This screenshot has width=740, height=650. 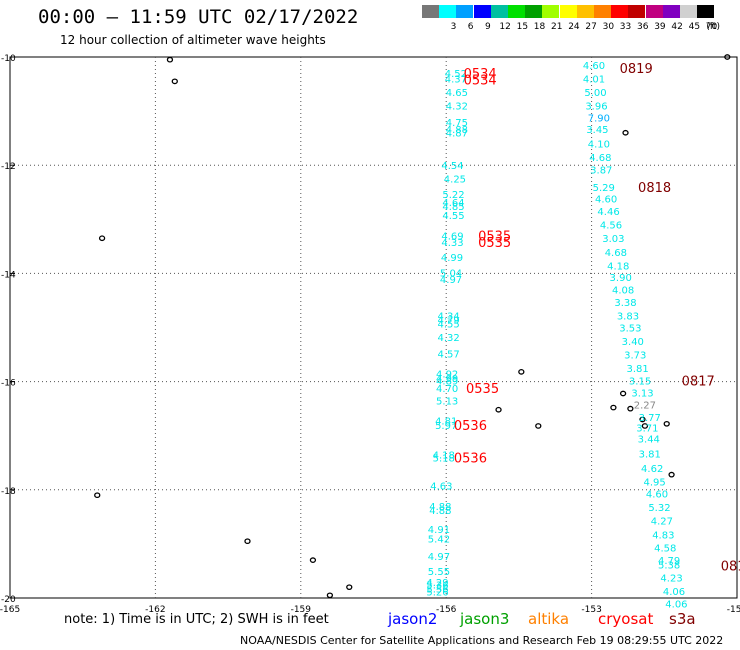 What do you see at coordinates (652, 469) in the screenshot?
I see `wave-height-value: 4.62` at bounding box center [652, 469].